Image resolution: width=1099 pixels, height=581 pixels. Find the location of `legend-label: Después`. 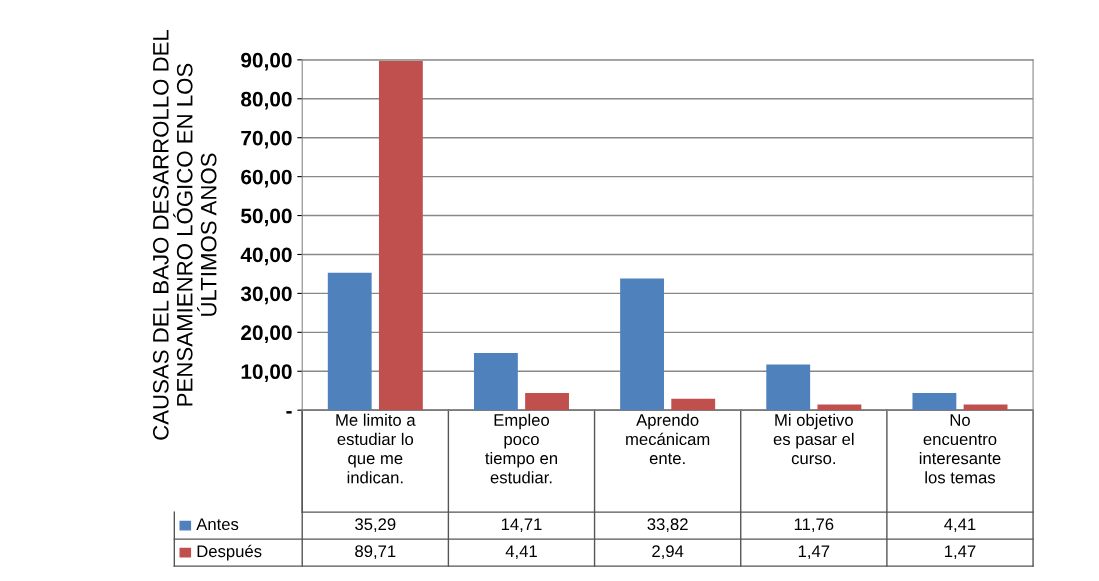

legend-label: Después is located at coordinates (229, 552).